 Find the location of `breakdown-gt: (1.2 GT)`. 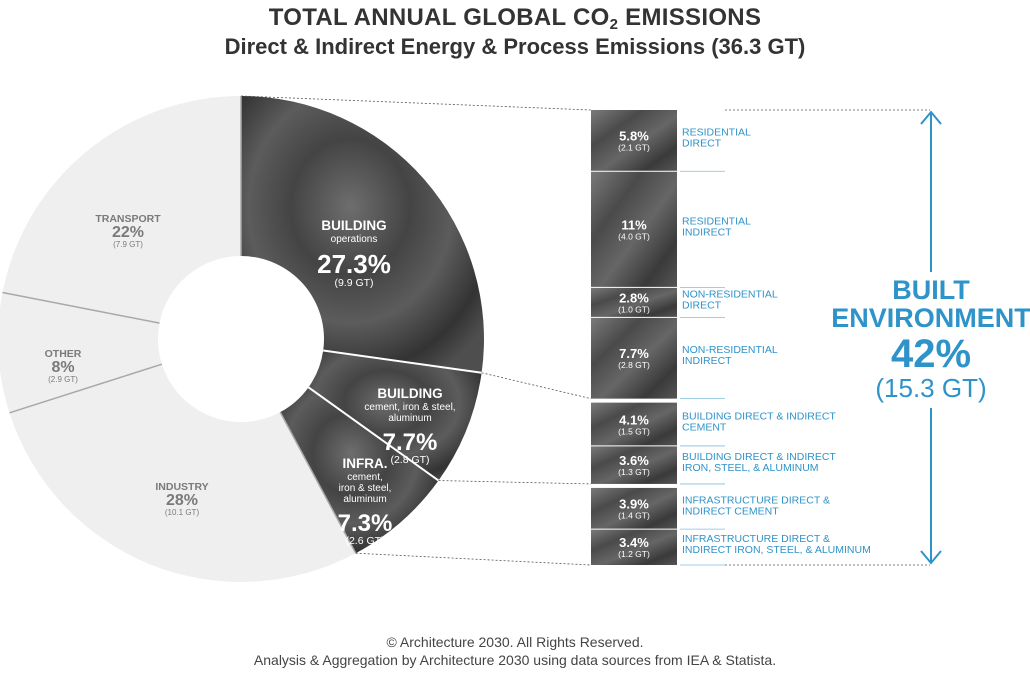

breakdown-gt: (1.2 GT) is located at coordinates (634, 554).